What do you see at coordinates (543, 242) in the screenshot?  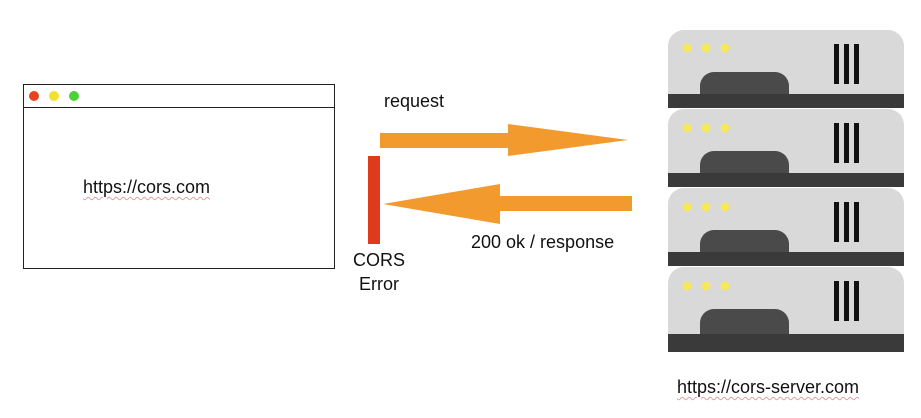 I see `response-label: 200 ok / response` at bounding box center [543, 242].